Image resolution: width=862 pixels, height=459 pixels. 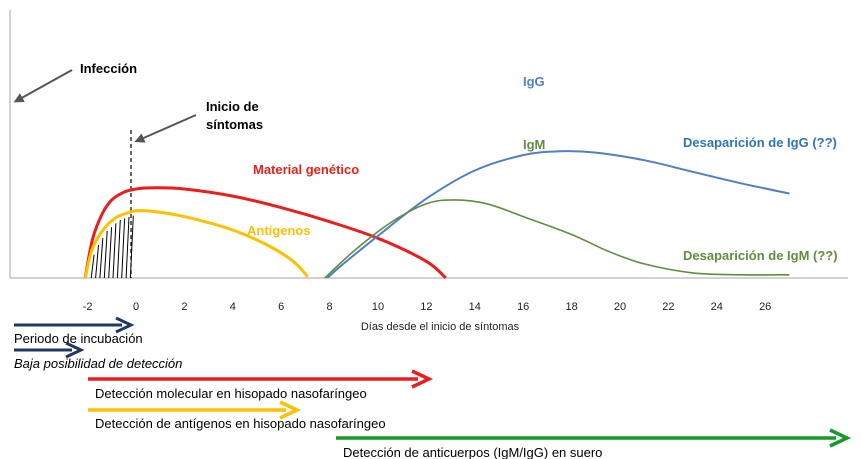 I want to click on x-tick-label: 12, so click(x=426, y=307).